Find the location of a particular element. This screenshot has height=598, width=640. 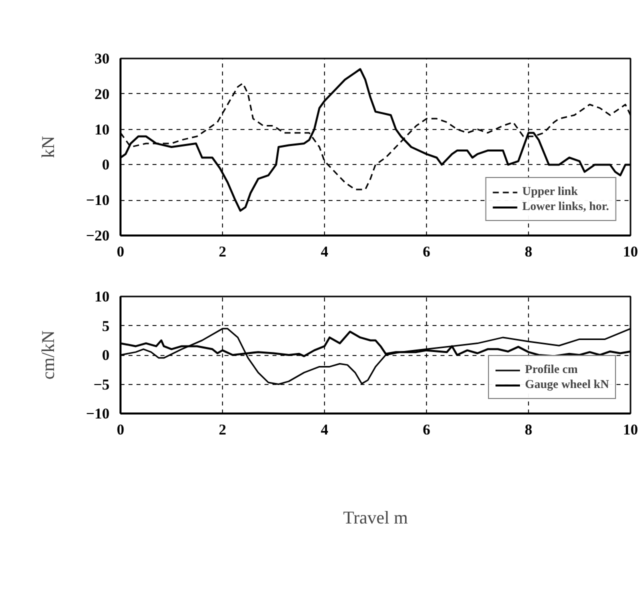

y-tick-label: −5 is located at coordinates (101, 385).